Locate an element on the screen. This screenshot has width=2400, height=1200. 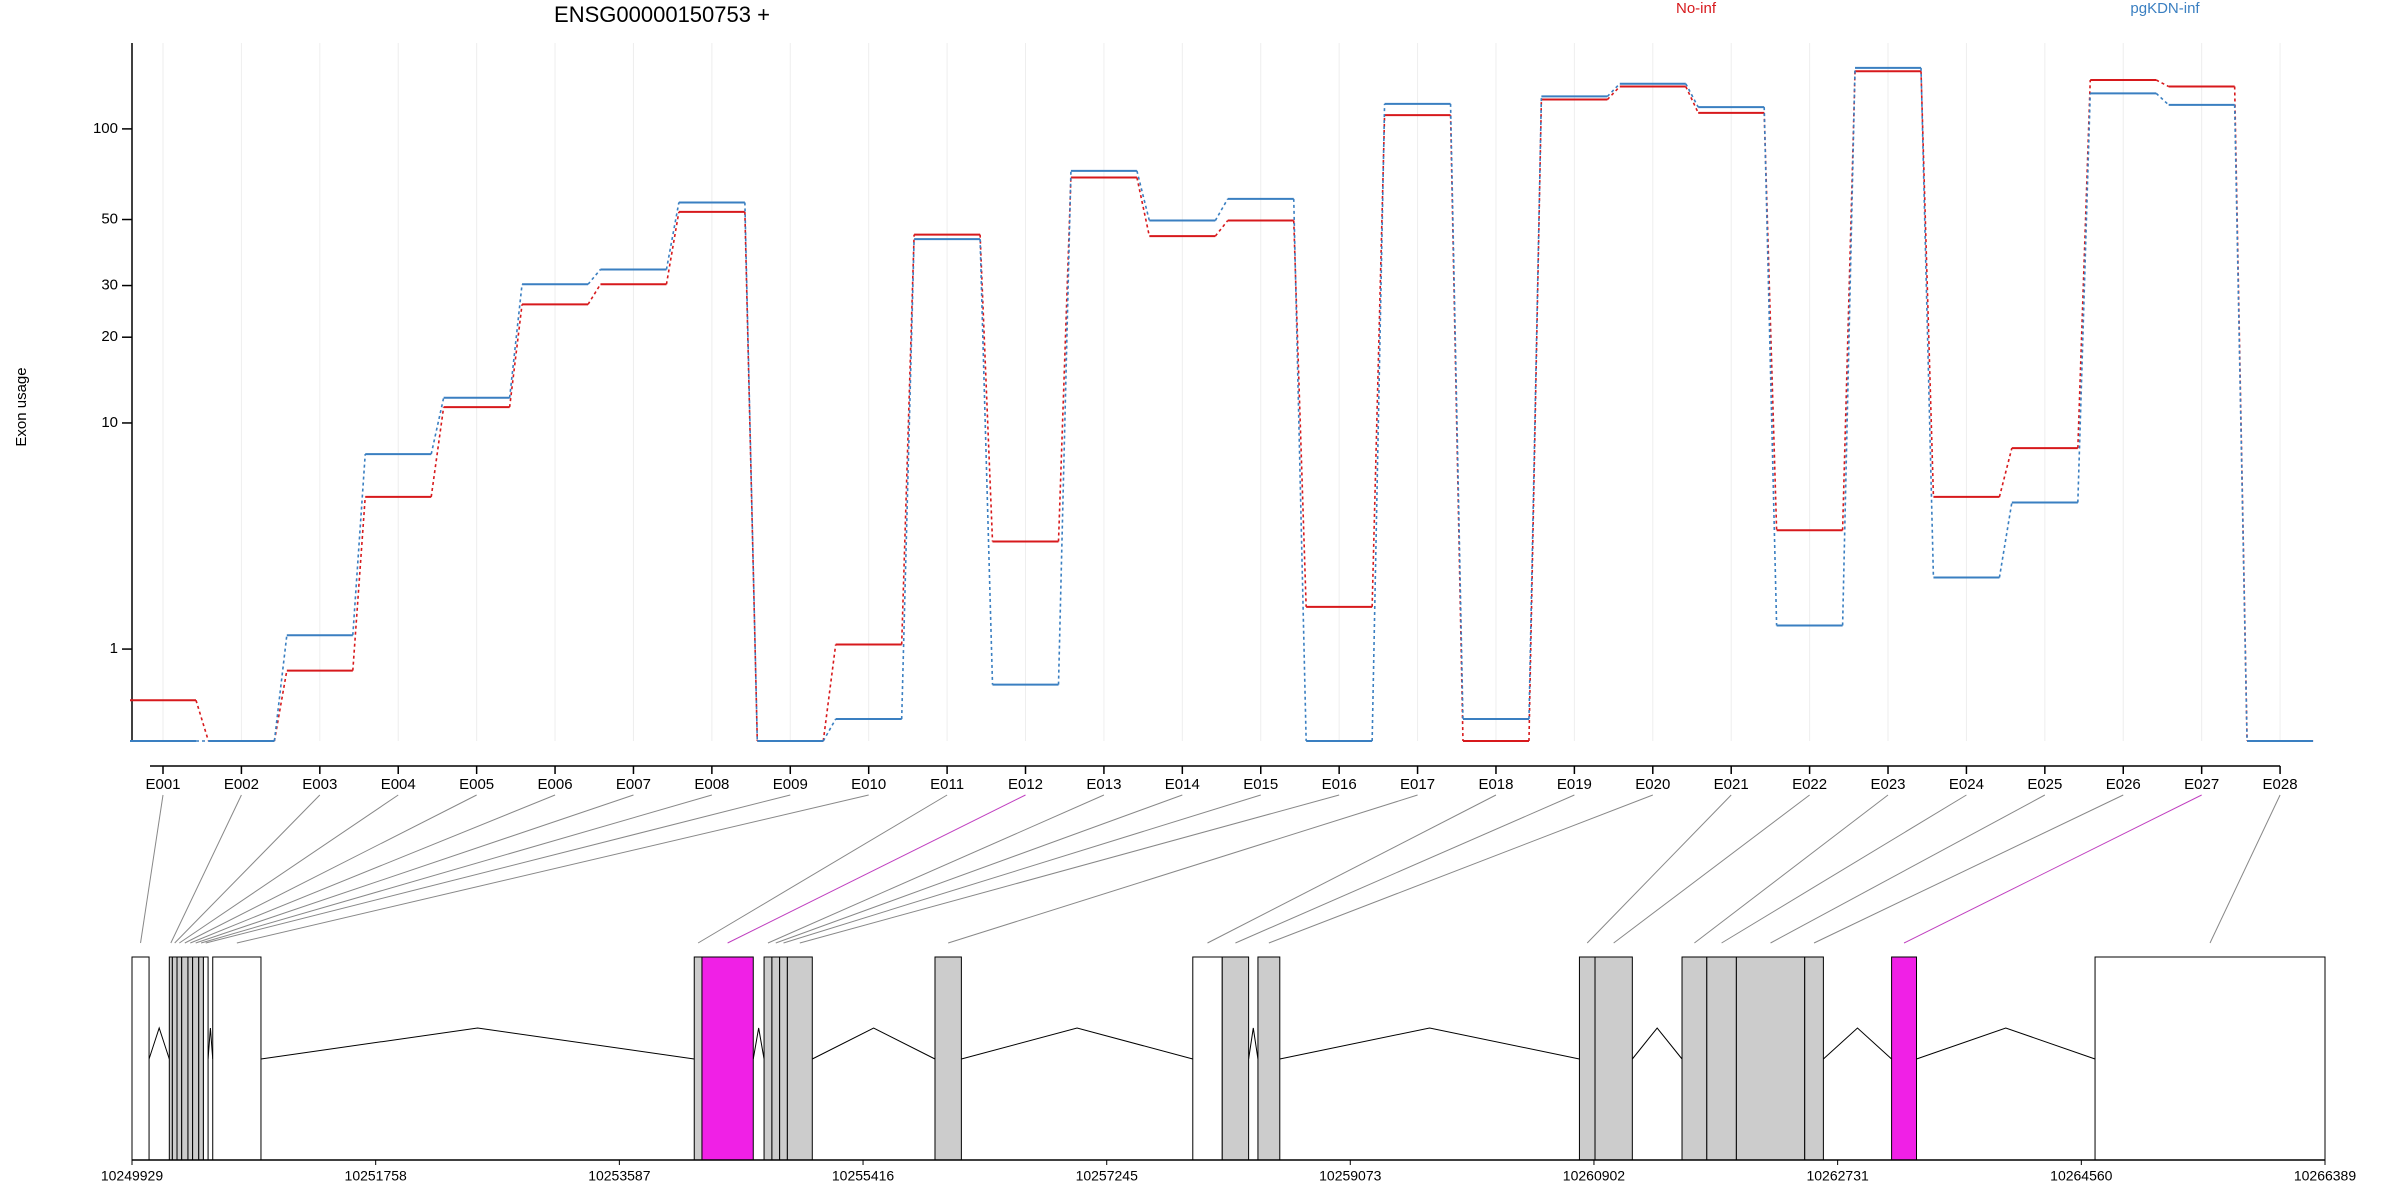
x-tick-label: 10255416 is located at coordinates (863, 1176).